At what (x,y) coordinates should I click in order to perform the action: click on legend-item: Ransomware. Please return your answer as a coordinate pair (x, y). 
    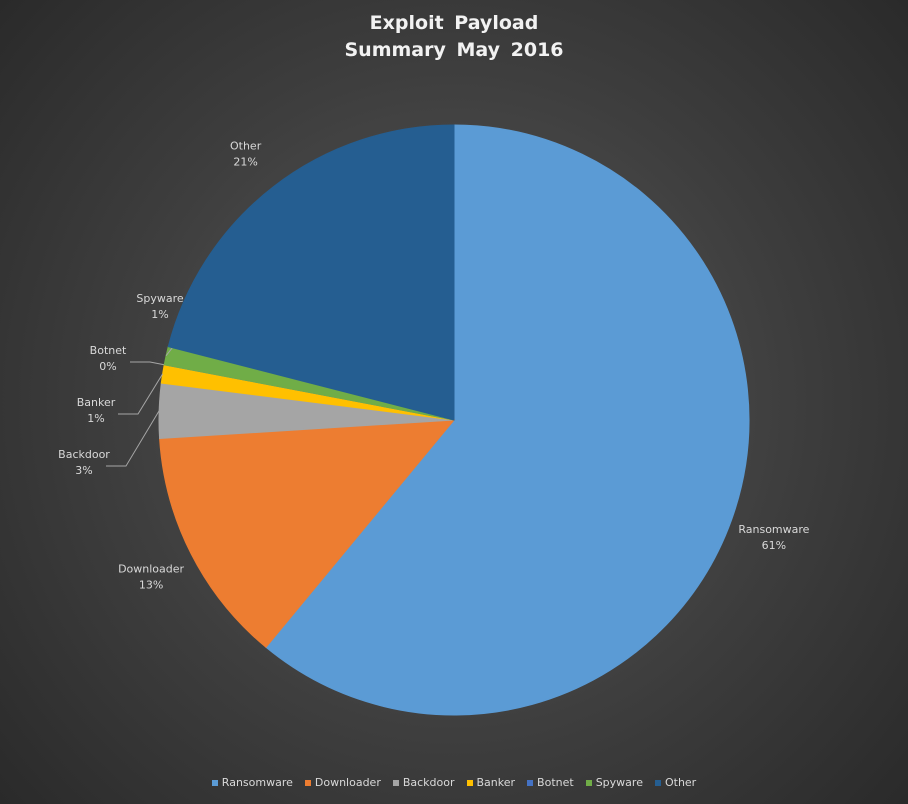
    Looking at the image, I should click on (252, 782).